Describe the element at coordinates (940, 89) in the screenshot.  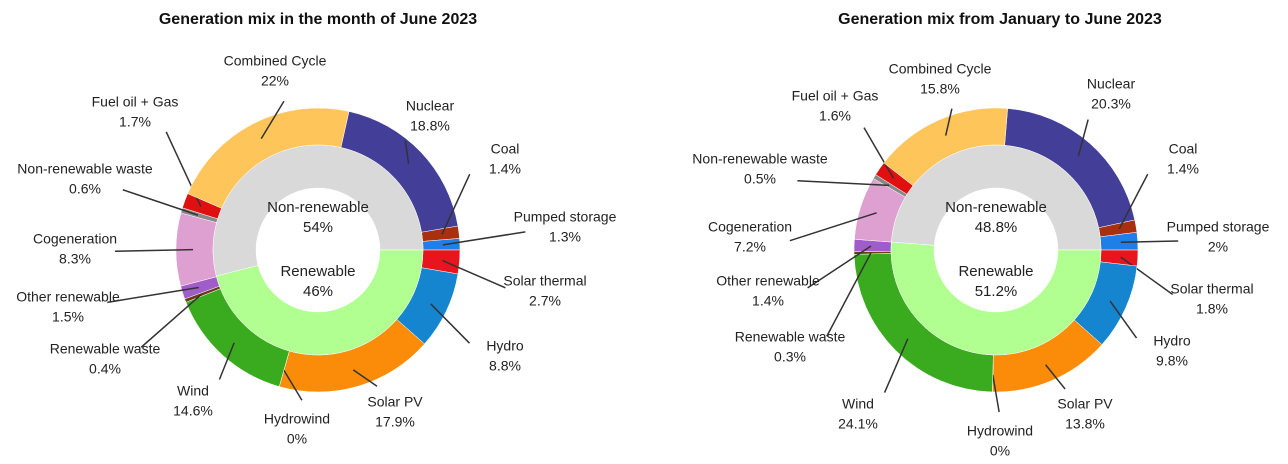
I see `value-label: 15.8%` at that location.